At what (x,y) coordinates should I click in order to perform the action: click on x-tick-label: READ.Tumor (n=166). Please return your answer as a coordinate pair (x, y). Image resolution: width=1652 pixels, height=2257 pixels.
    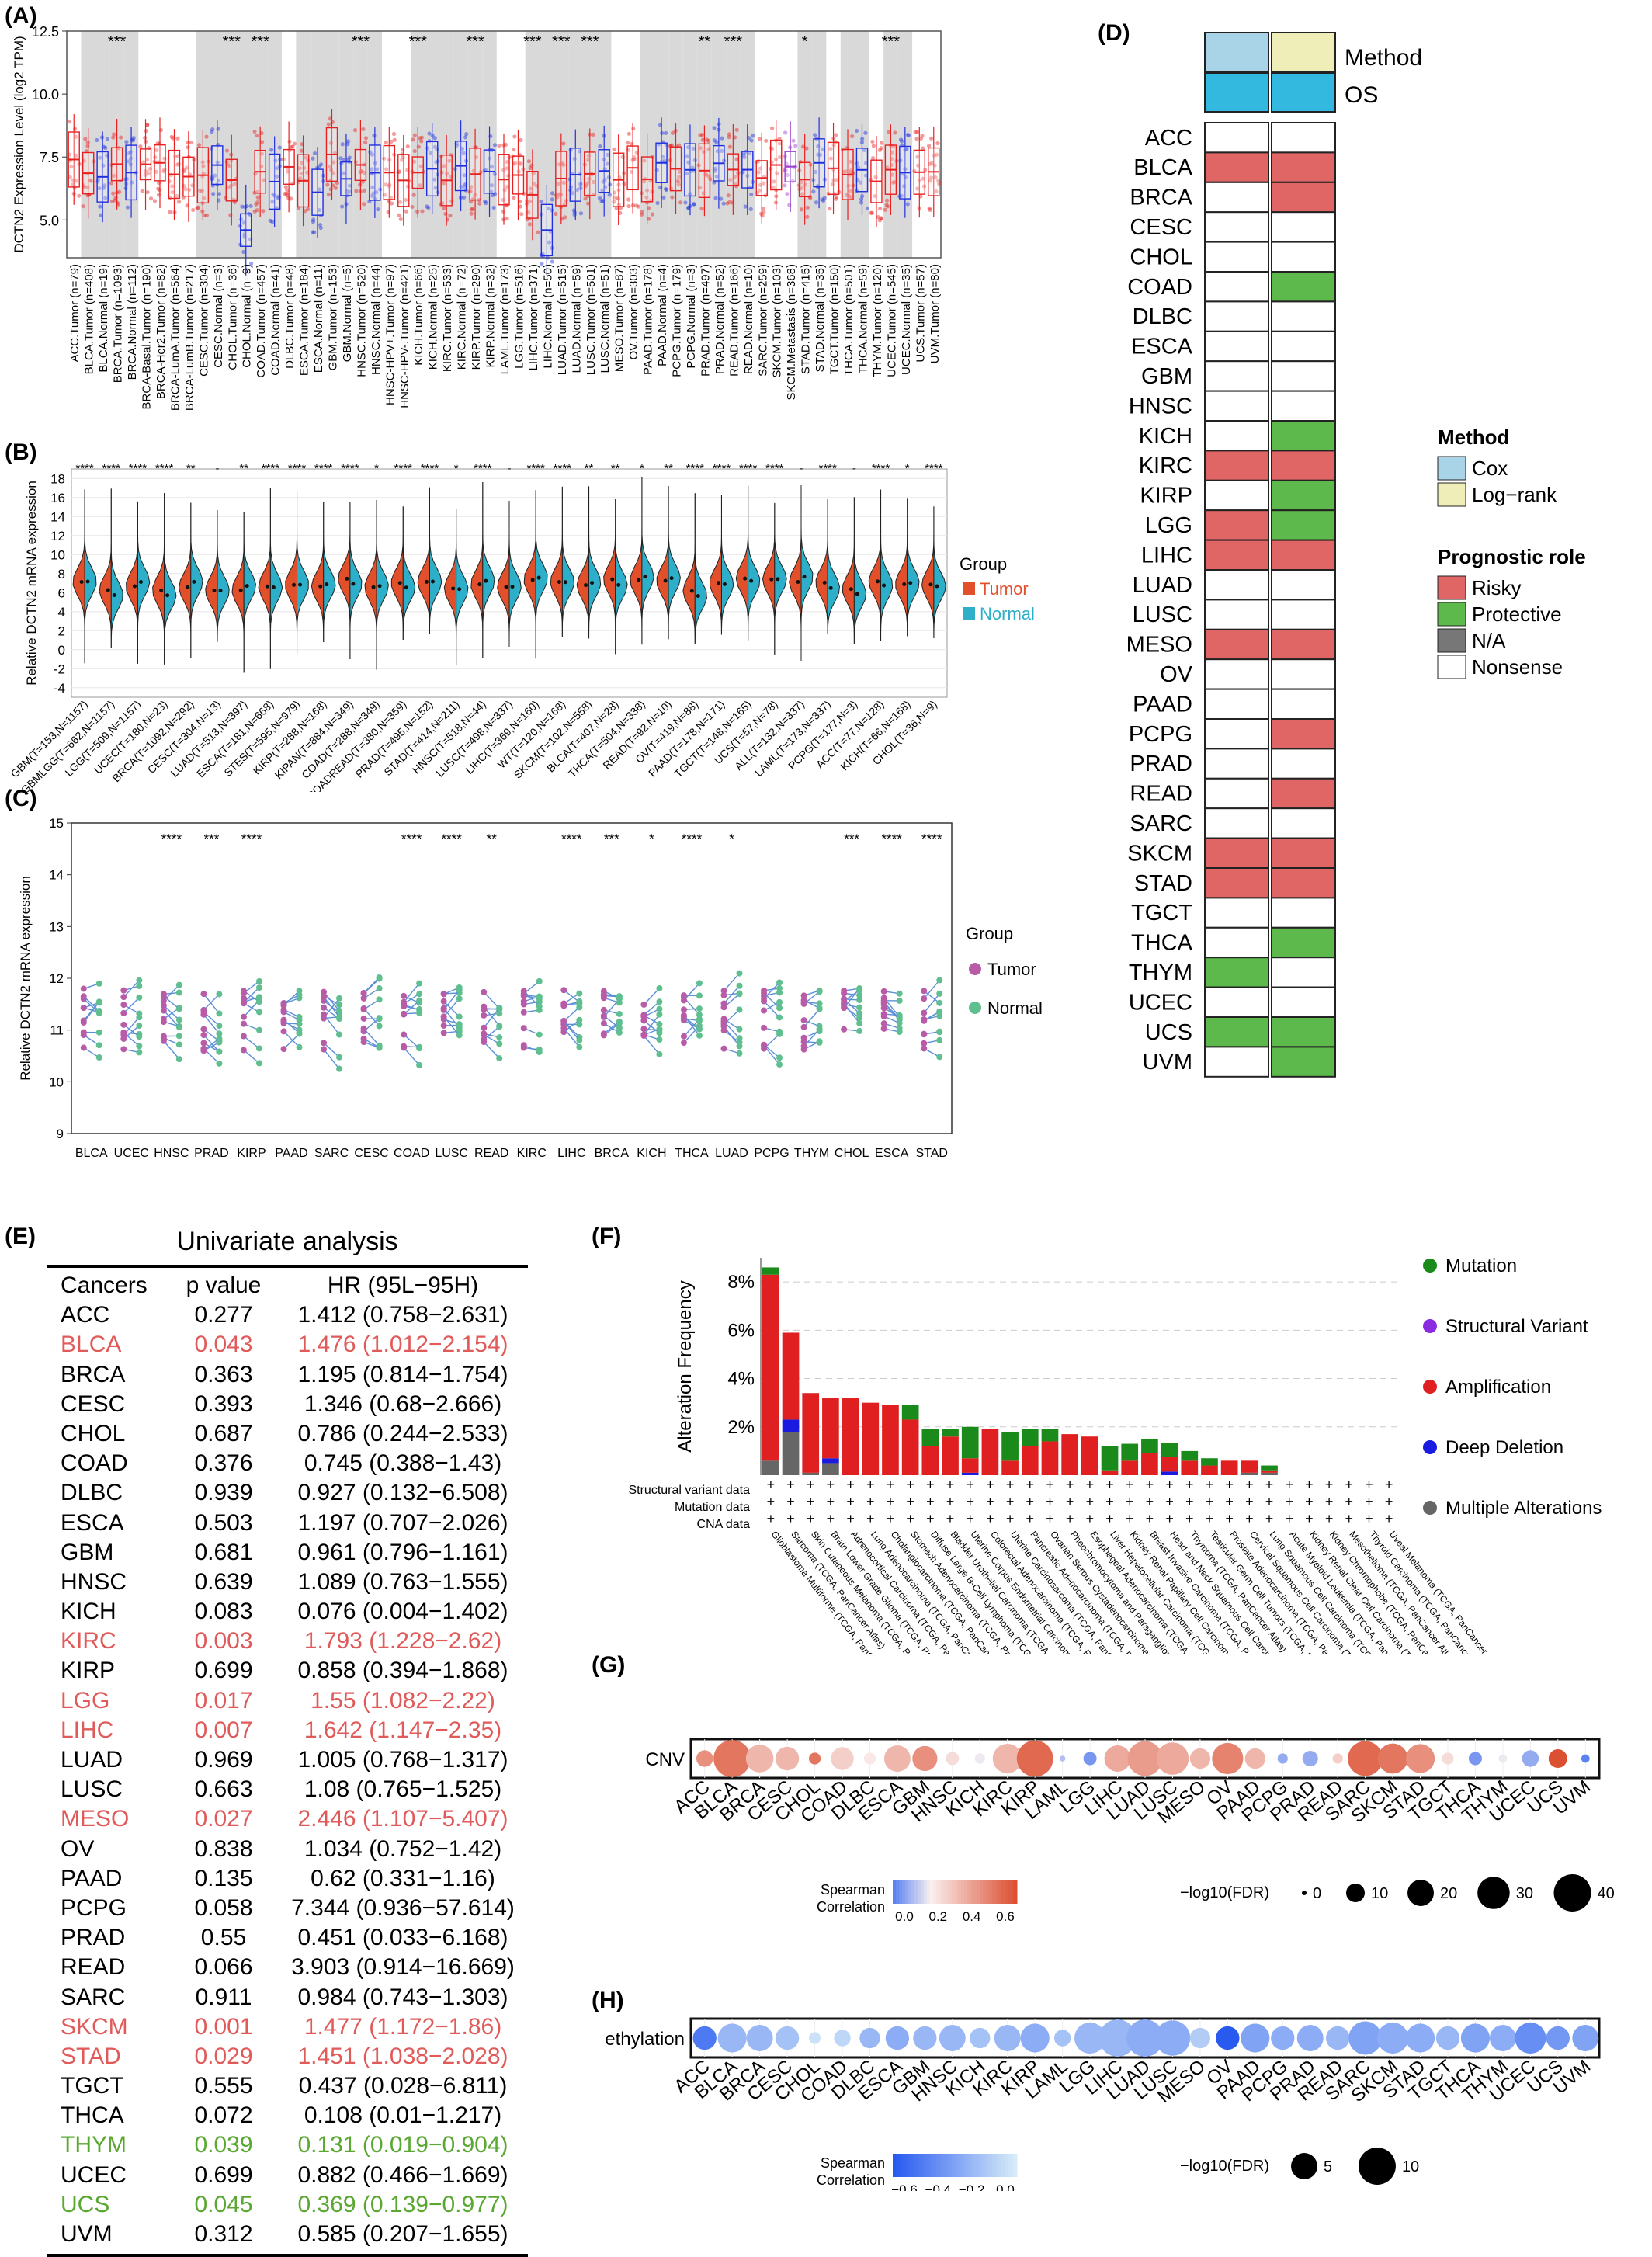
    Looking at the image, I should click on (734, 320).